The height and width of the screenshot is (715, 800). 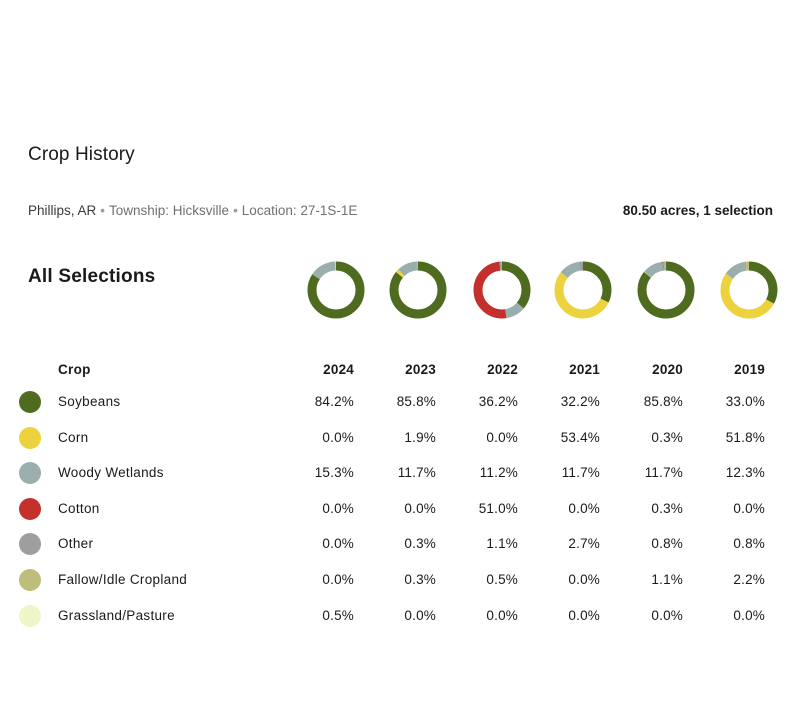 What do you see at coordinates (400, 370) in the screenshot?
I see `table-header-row: Crop 2024 2023 2022 2021 2020 2019` at bounding box center [400, 370].